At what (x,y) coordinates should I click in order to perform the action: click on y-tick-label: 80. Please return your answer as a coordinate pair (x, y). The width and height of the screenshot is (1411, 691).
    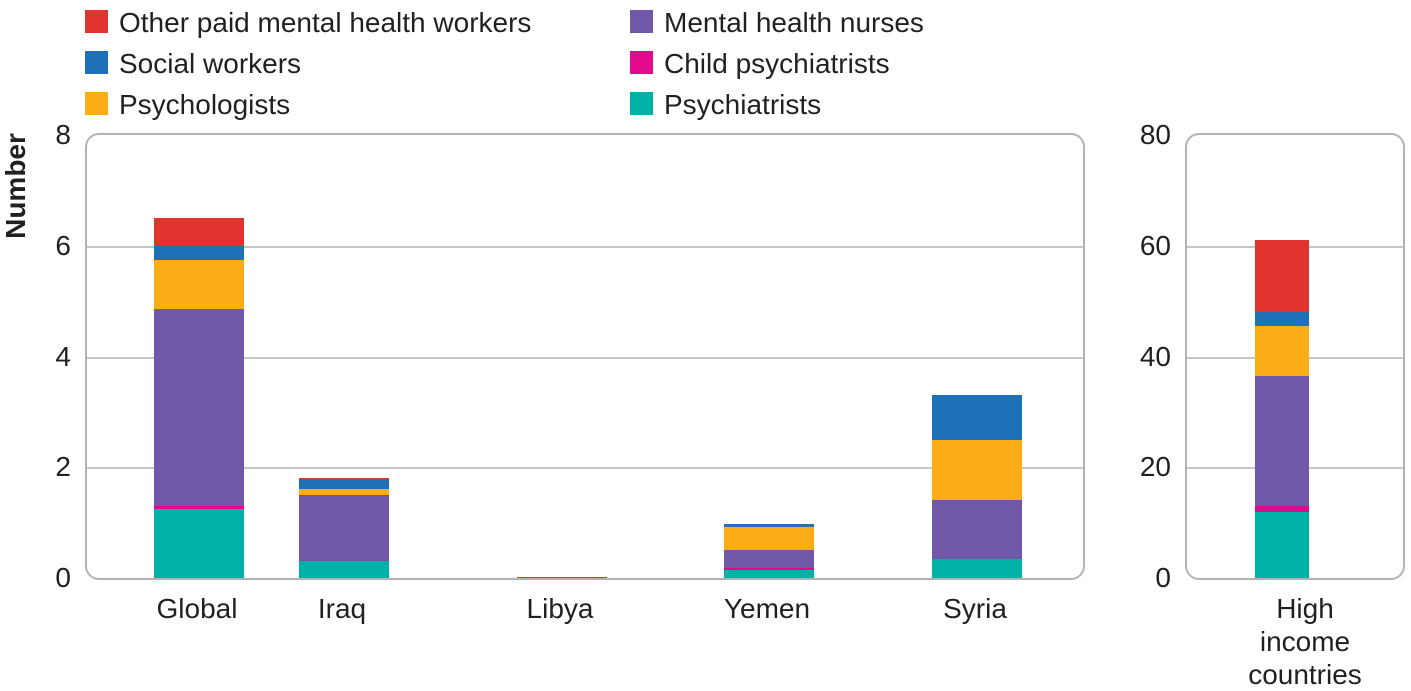
    Looking at the image, I should click on (1155, 134).